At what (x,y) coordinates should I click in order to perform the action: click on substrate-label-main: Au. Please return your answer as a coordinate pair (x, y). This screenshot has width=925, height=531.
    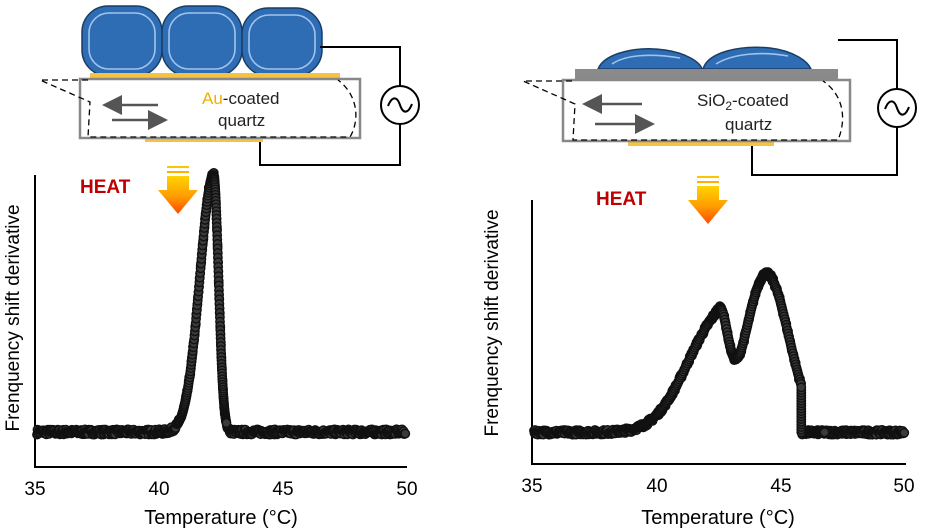
    Looking at the image, I should click on (212, 98).